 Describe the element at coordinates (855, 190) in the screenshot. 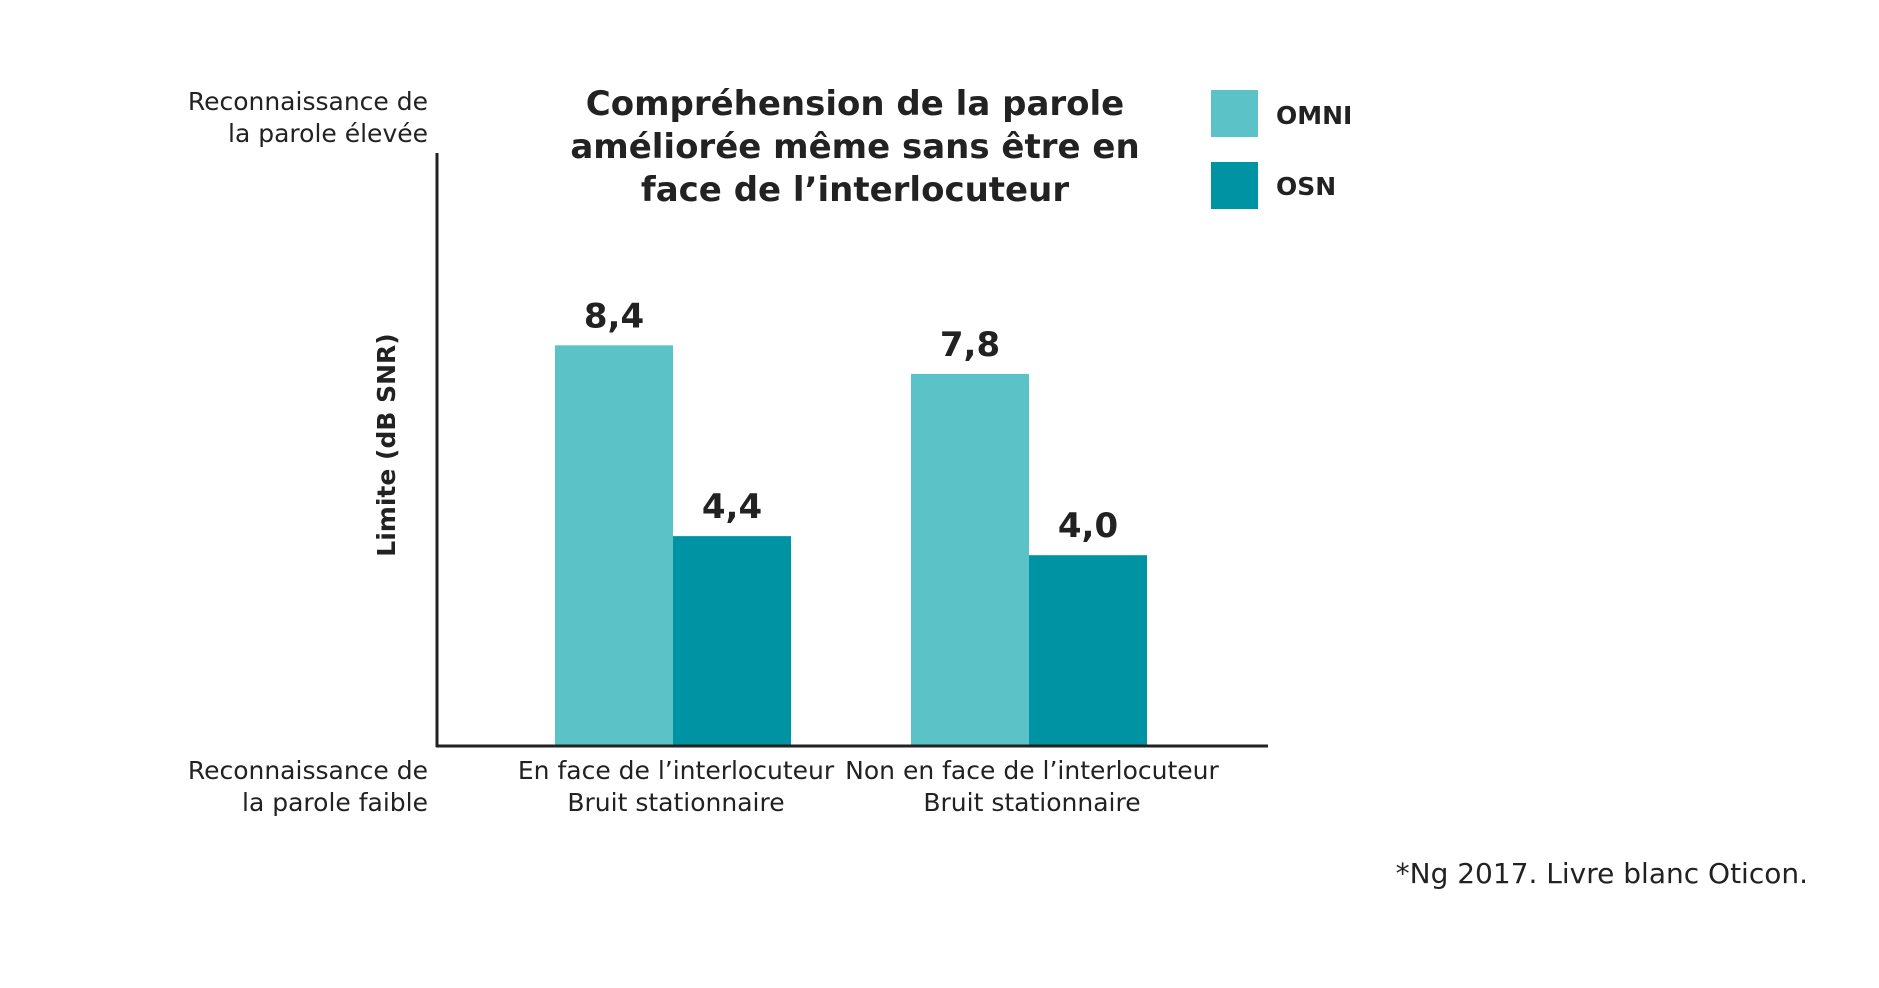

I see `chart-title-line-3: face de l’interlocuteur` at that location.